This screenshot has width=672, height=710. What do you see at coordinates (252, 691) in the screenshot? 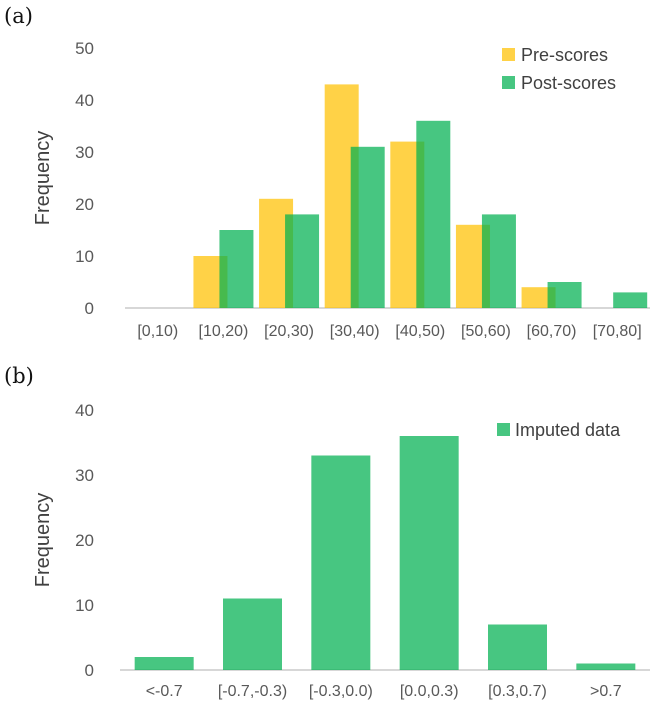
I see `x-tick-label: [-0.7,-0.3)` at bounding box center [252, 691].